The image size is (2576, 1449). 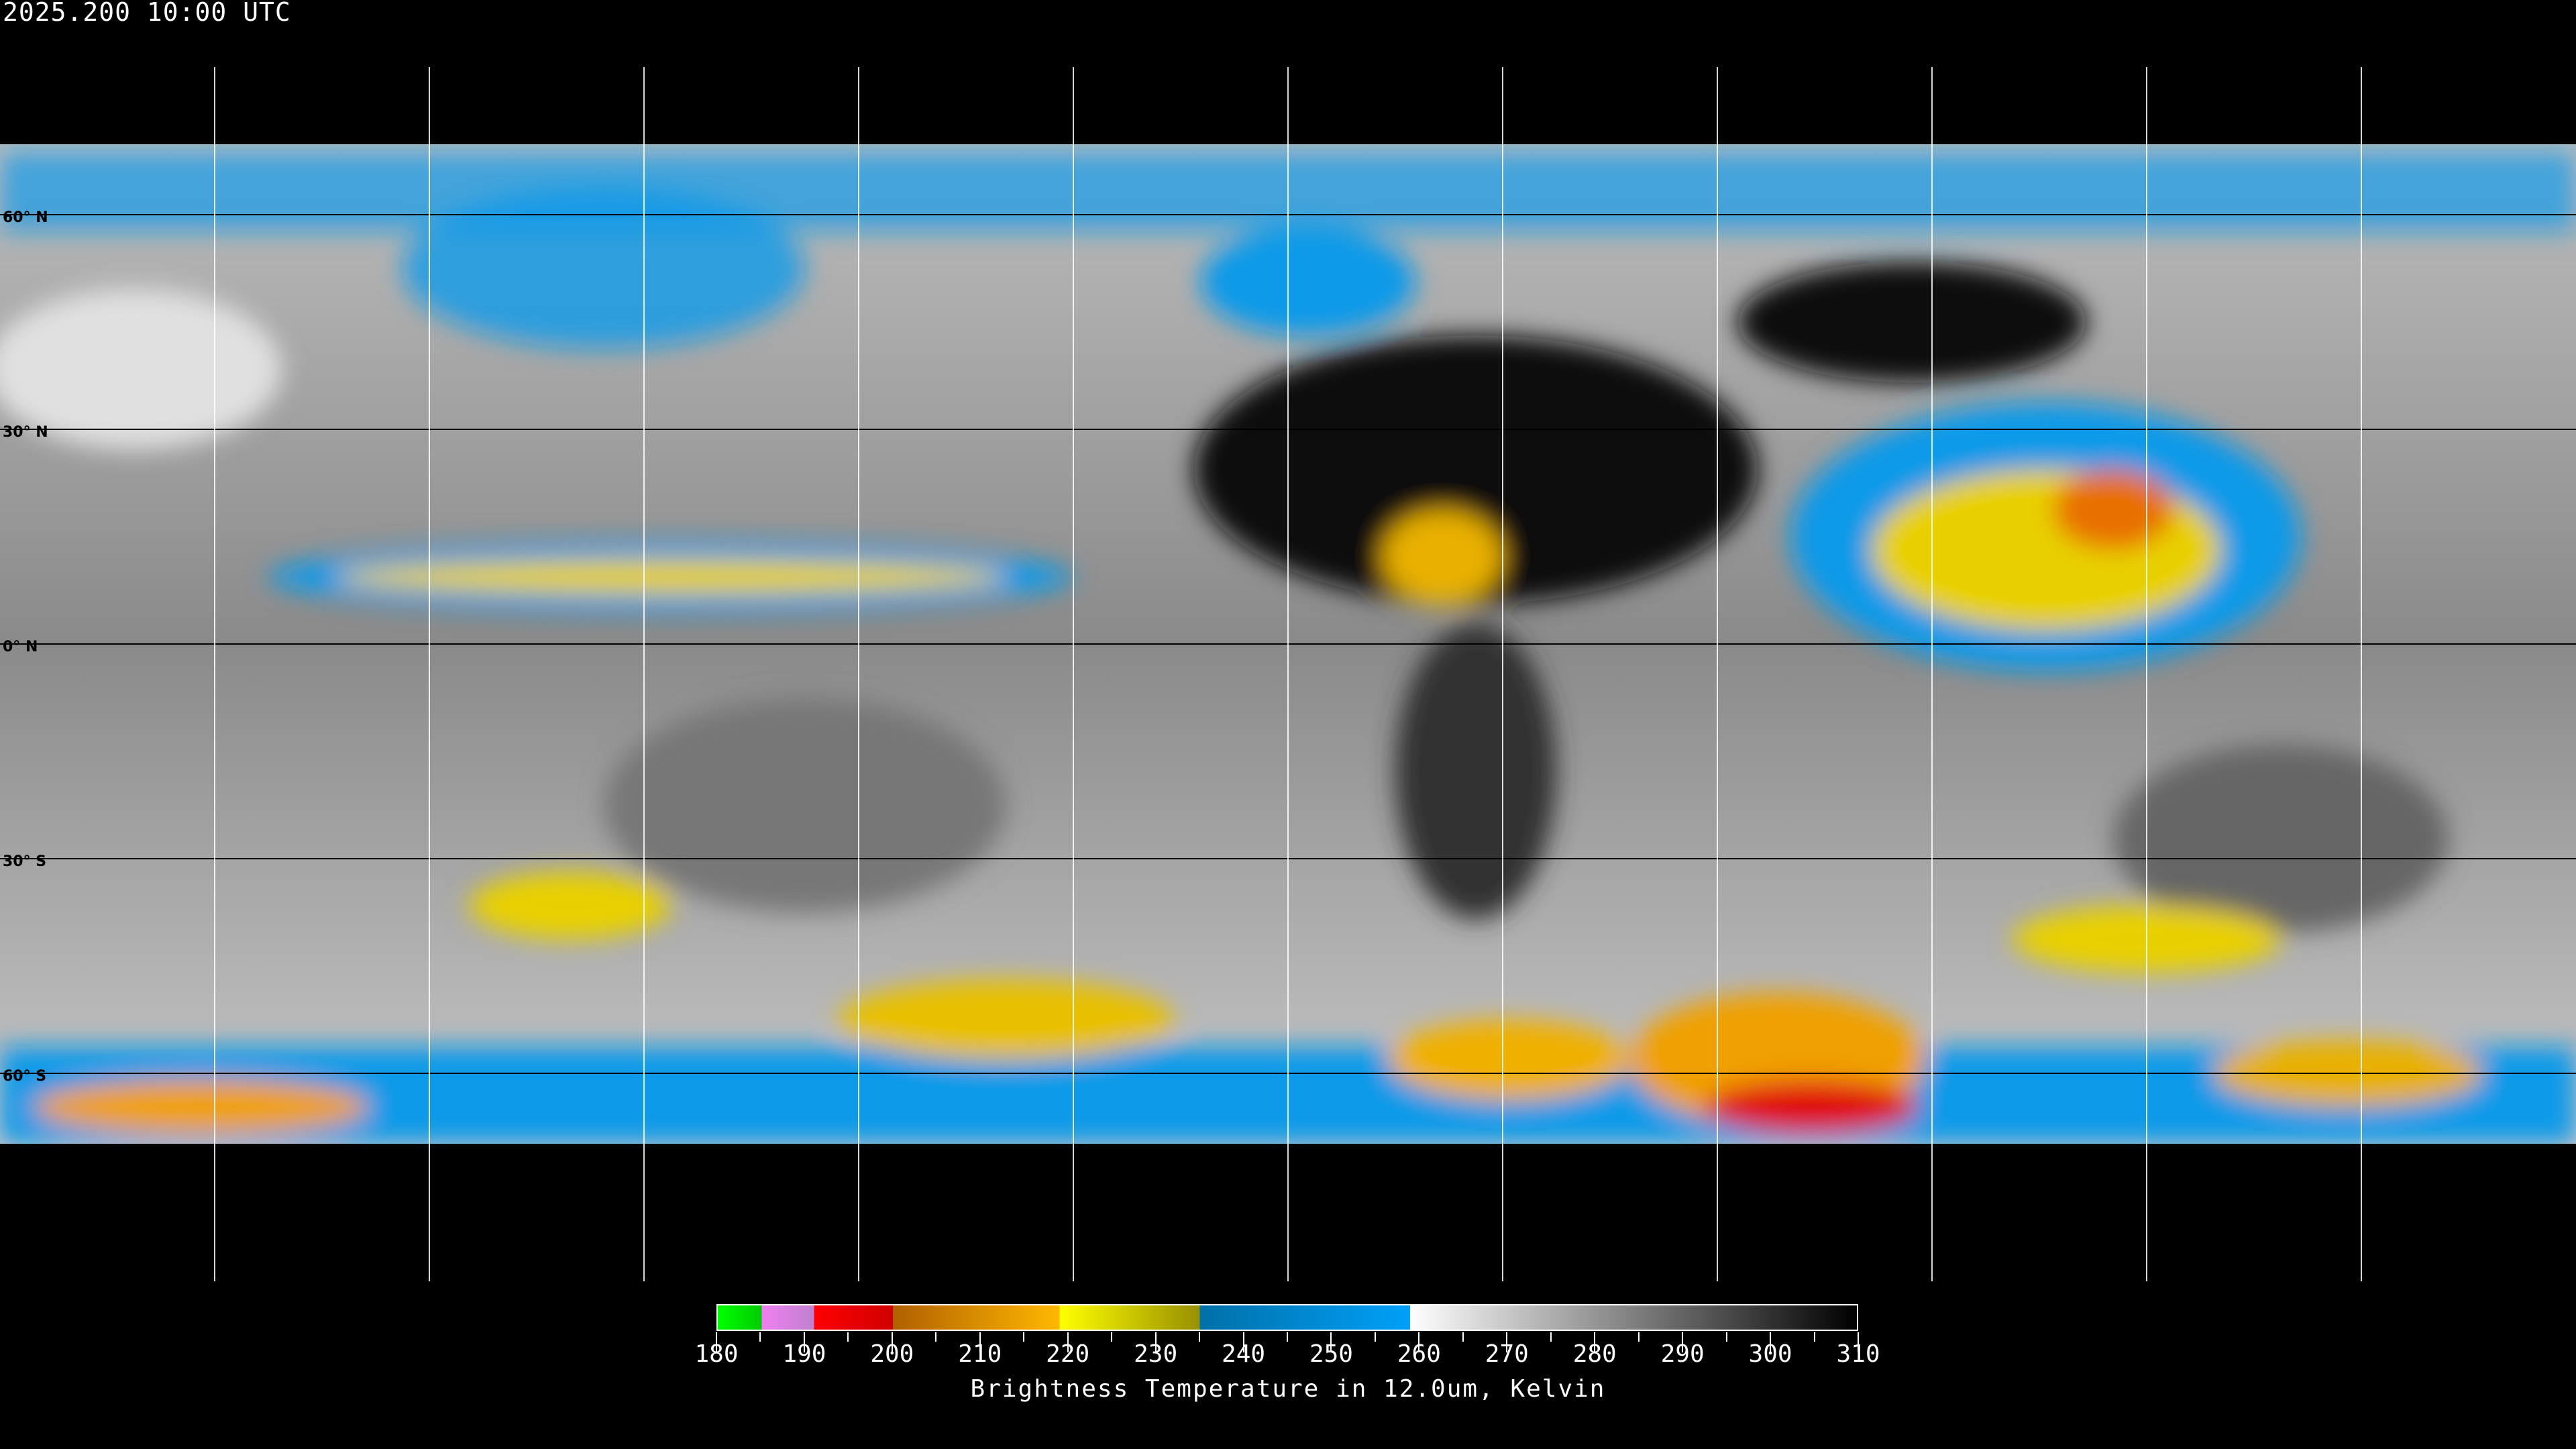 What do you see at coordinates (1507, 1354) in the screenshot?
I see `colorbar-tick-label: 270` at bounding box center [1507, 1354].